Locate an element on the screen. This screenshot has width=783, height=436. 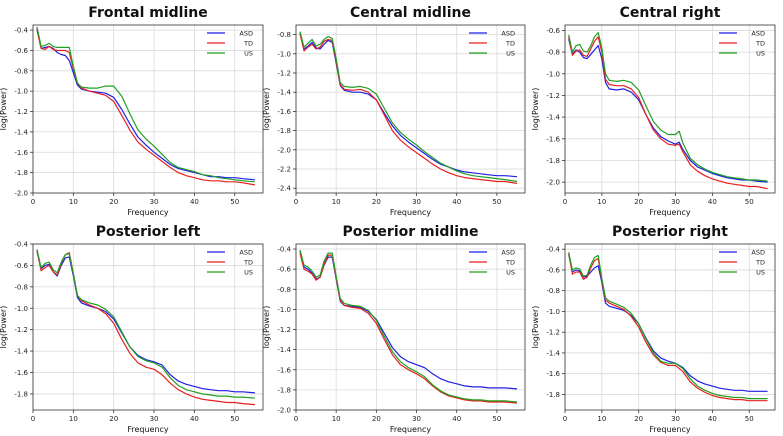
chart-title: Central right is located at coordinates (670, 13).